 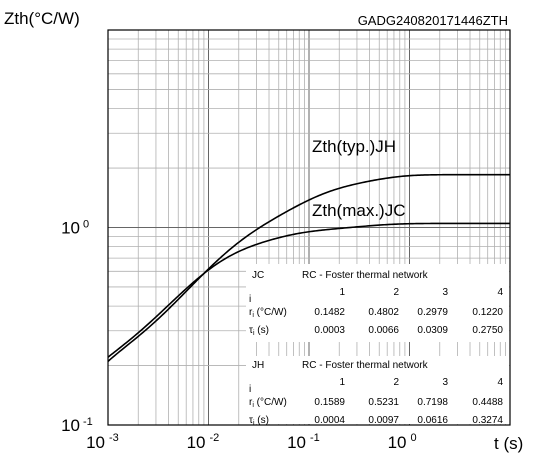 I want to click on x-axis-label: t (s), so click(x=508, y=443).